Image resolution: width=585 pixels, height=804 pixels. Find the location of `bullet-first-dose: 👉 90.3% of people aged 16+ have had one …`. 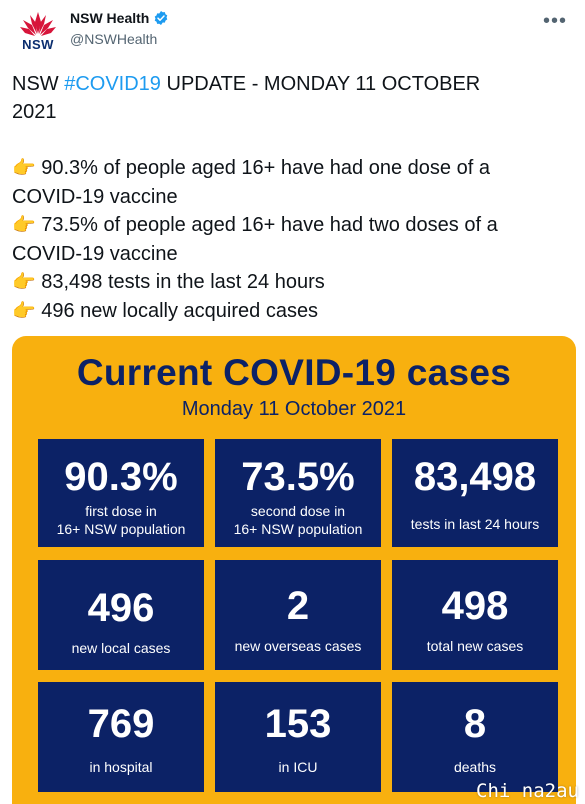

bullet-first-dose: 👉 90.3% of people aged 16+ have had one … is located at coordinates (292, 168).